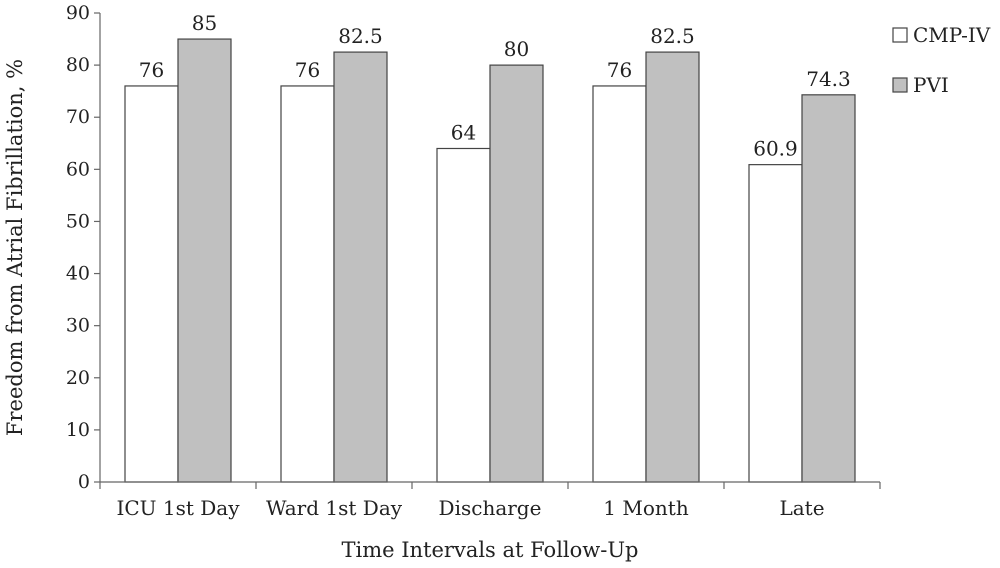  I want to click on bar-value-label: 64, so click(463, 132).